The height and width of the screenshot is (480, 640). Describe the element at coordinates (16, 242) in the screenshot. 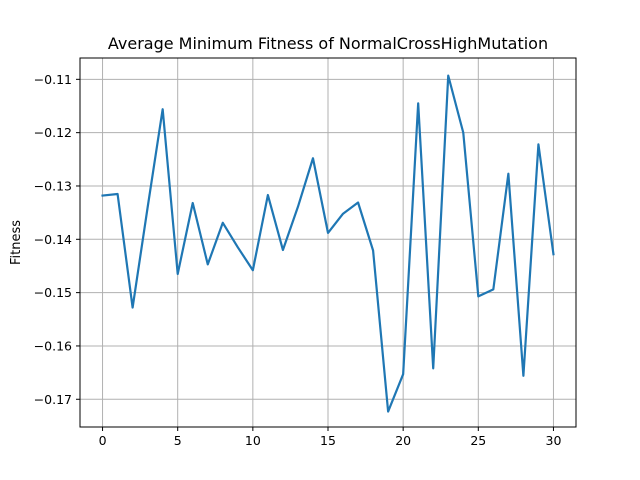

I see `y-axis-label: Fitness` at that location.